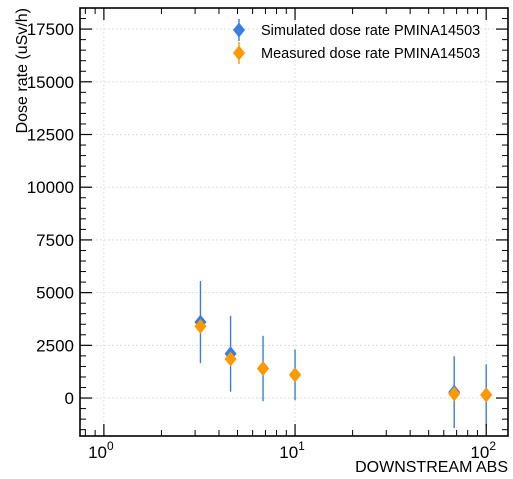 The width and height of the screenshot is (513, 479). Describe the element at coordinates (292, 450) in the screenshot. I see `x-tick-label: 10¹` at that location.